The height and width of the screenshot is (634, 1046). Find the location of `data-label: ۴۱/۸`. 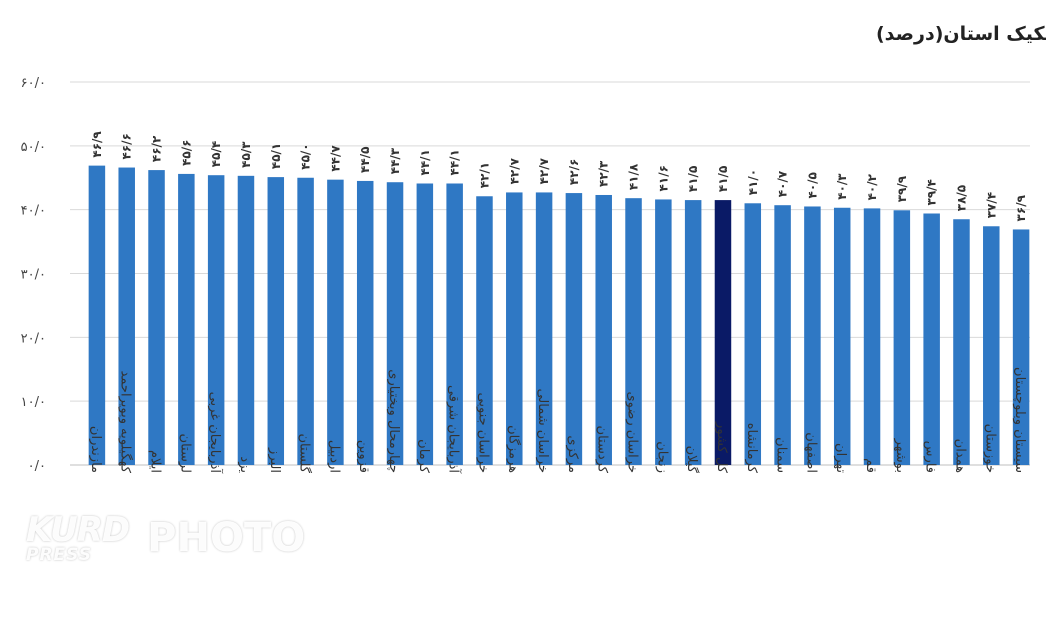

data-label: ۴۱/۸ is located at coordinates (634, 176).